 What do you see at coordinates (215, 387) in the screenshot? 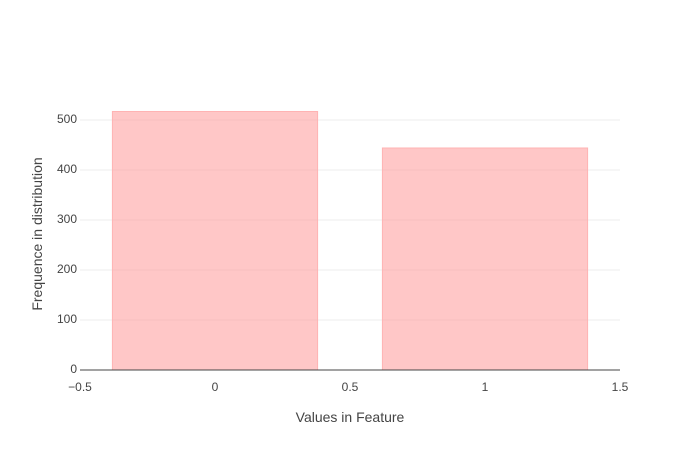
I see `x-tick-label: 0` at bounding box center [215, 387].